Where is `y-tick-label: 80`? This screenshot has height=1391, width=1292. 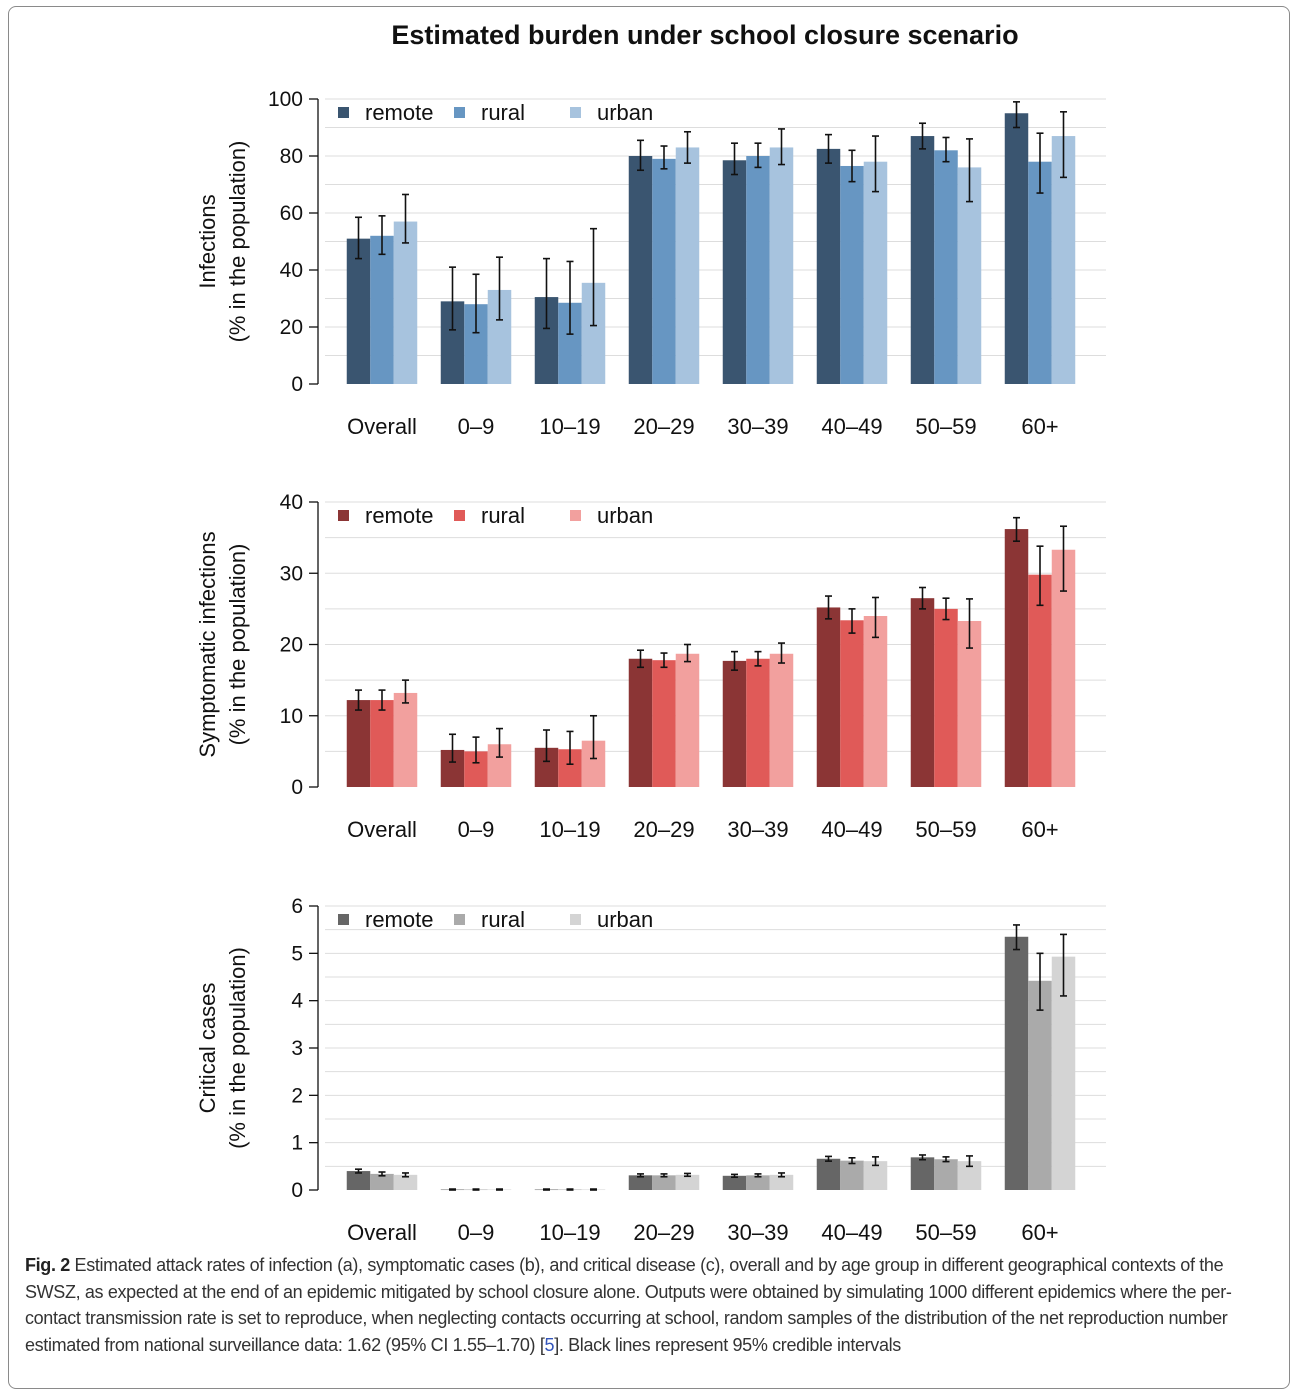 y-tick-label: 80 is located at coordinates (291, 156).